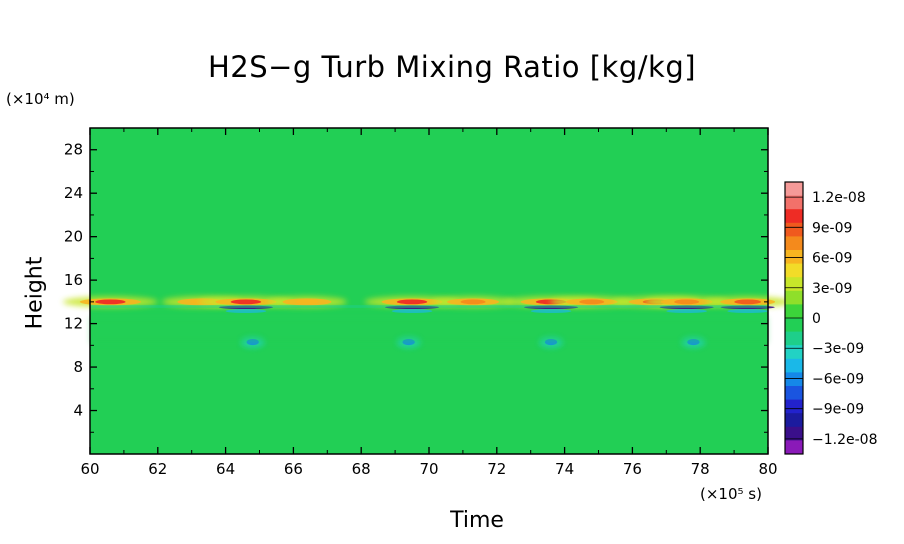 Image resolution: width=904 pixels, height=544 pixels. Describe the element at coordinates (73, 237) in the screenshot. I see `y-tick-label: 20` at that location.